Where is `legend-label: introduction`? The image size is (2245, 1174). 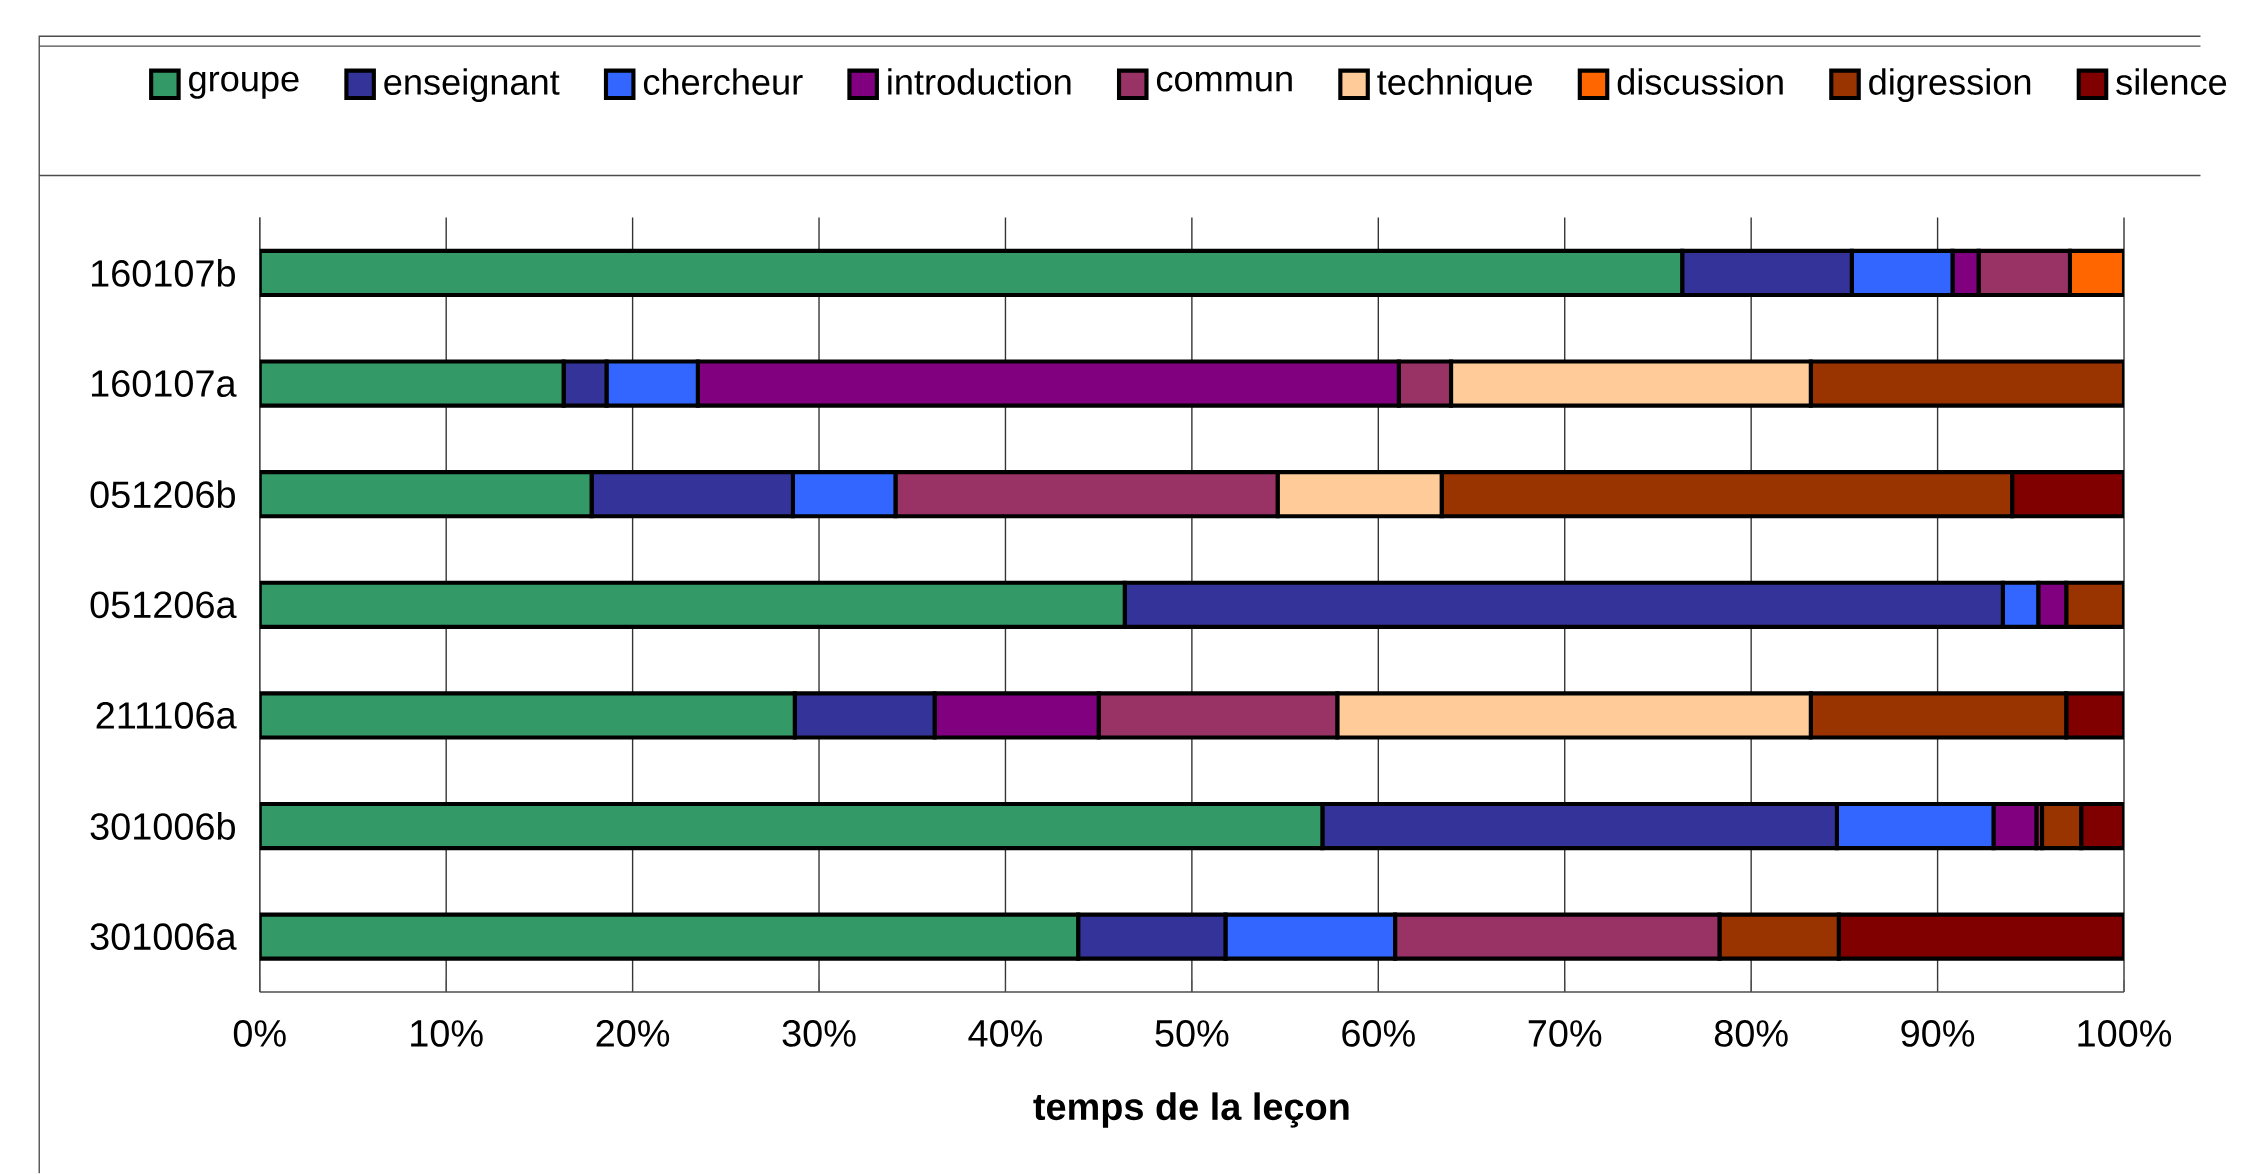
legend-label: introduction is located at coordinates (979, 81).